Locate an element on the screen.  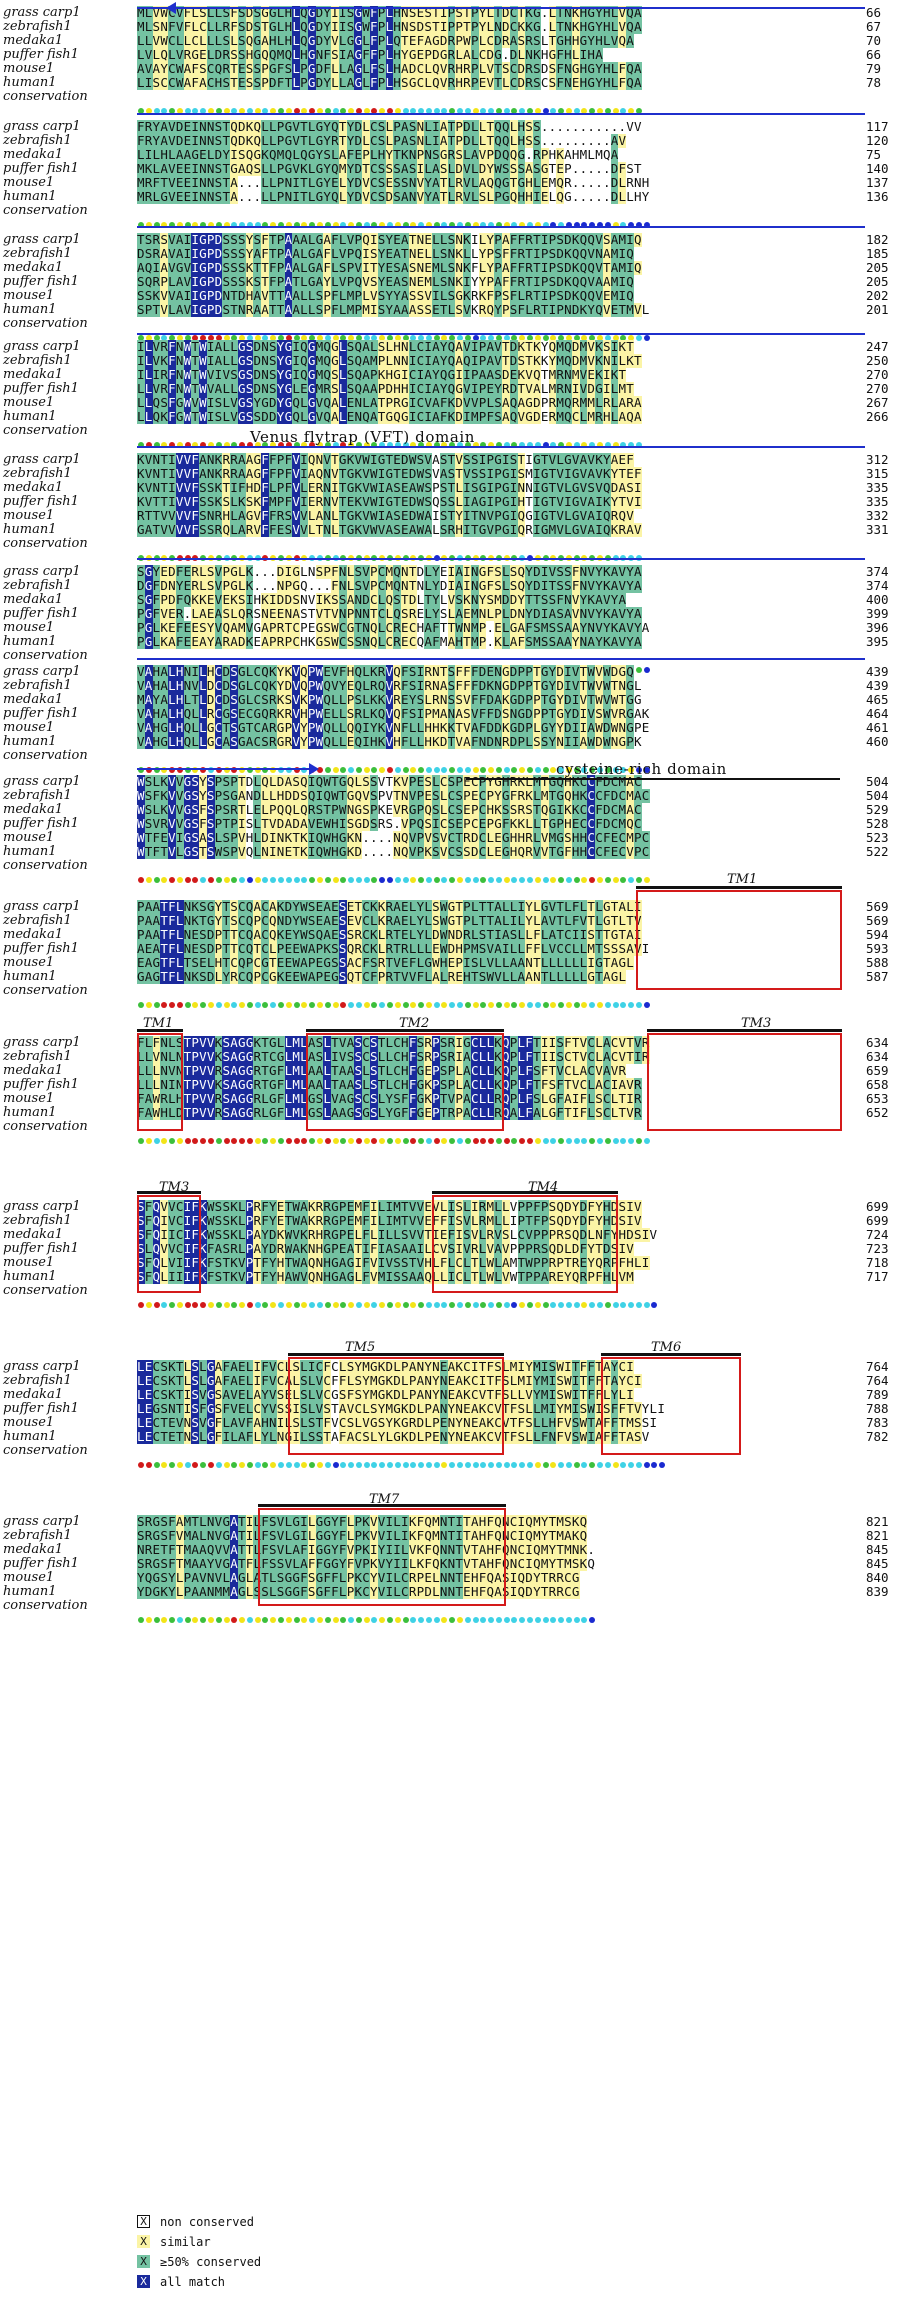
residue-position: 464 is located at coordinates (877, 713).